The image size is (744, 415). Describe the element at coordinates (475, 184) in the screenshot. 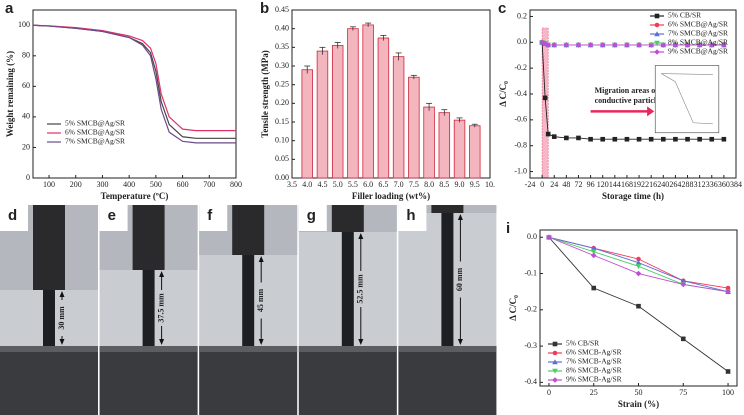

I see `x-tick-label: 9.5` at that location.